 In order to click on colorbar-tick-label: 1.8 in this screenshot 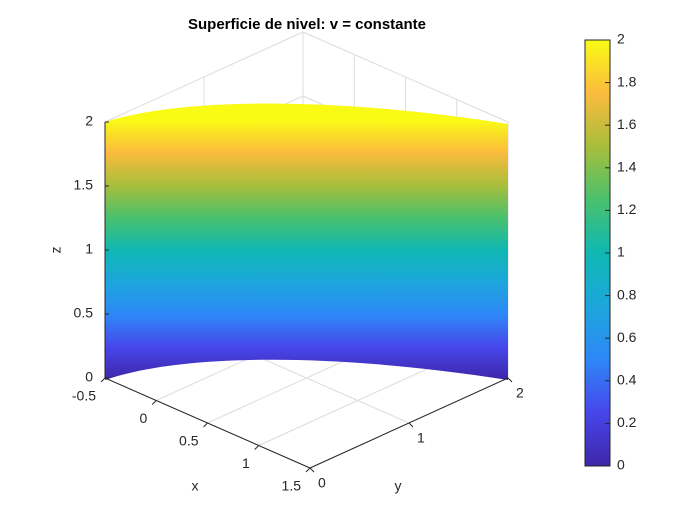, I will do `click(627, 81)`.